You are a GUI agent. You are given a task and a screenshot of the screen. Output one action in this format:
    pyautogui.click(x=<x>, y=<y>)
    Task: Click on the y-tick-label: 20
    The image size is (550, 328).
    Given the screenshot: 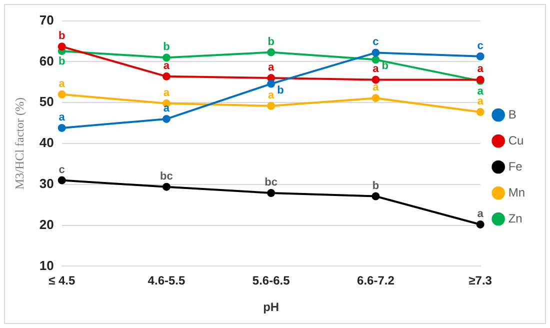 What is the action you would take?
    pyautogui.click(x=46, y=224)
    